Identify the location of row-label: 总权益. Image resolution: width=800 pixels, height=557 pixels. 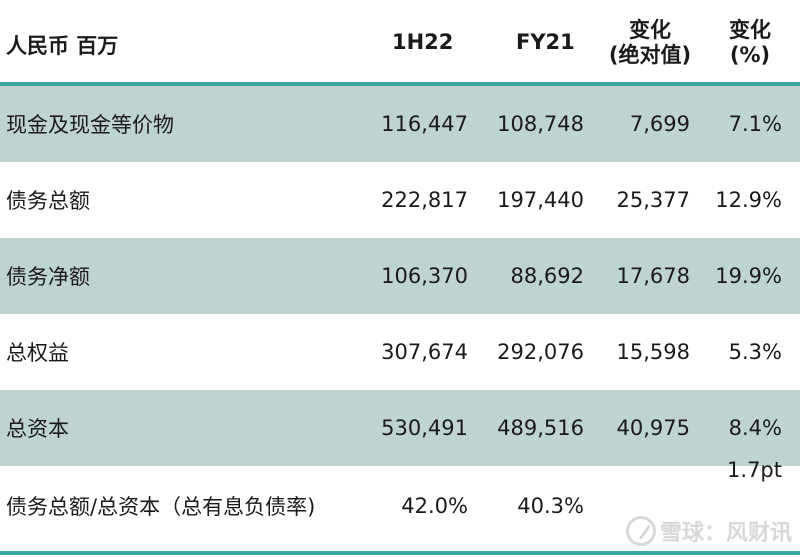
(37, 353).